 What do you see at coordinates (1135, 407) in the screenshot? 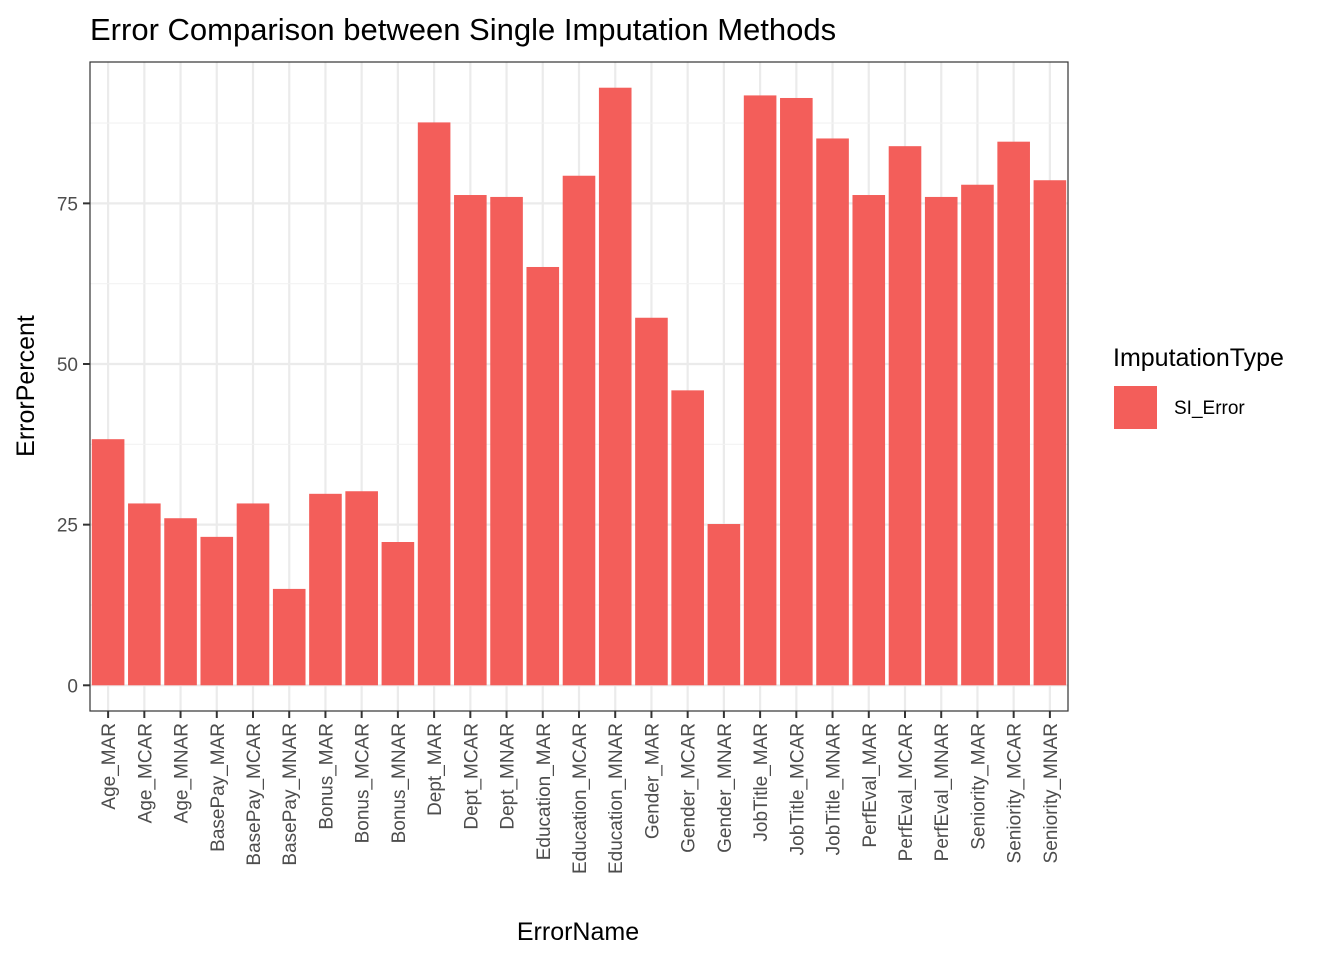
I see `legend-key-si-error` at bounding box center [1135, 407].